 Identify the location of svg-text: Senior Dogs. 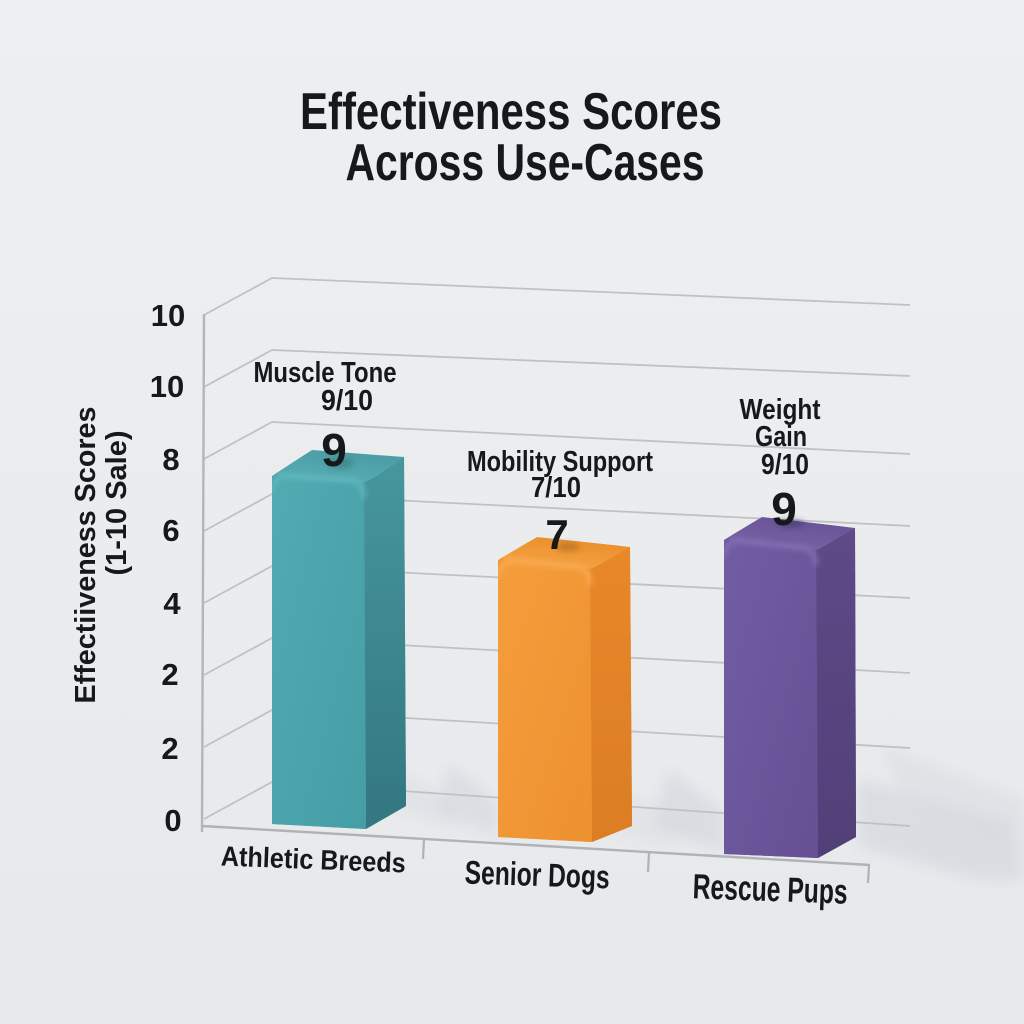
(537, 874).